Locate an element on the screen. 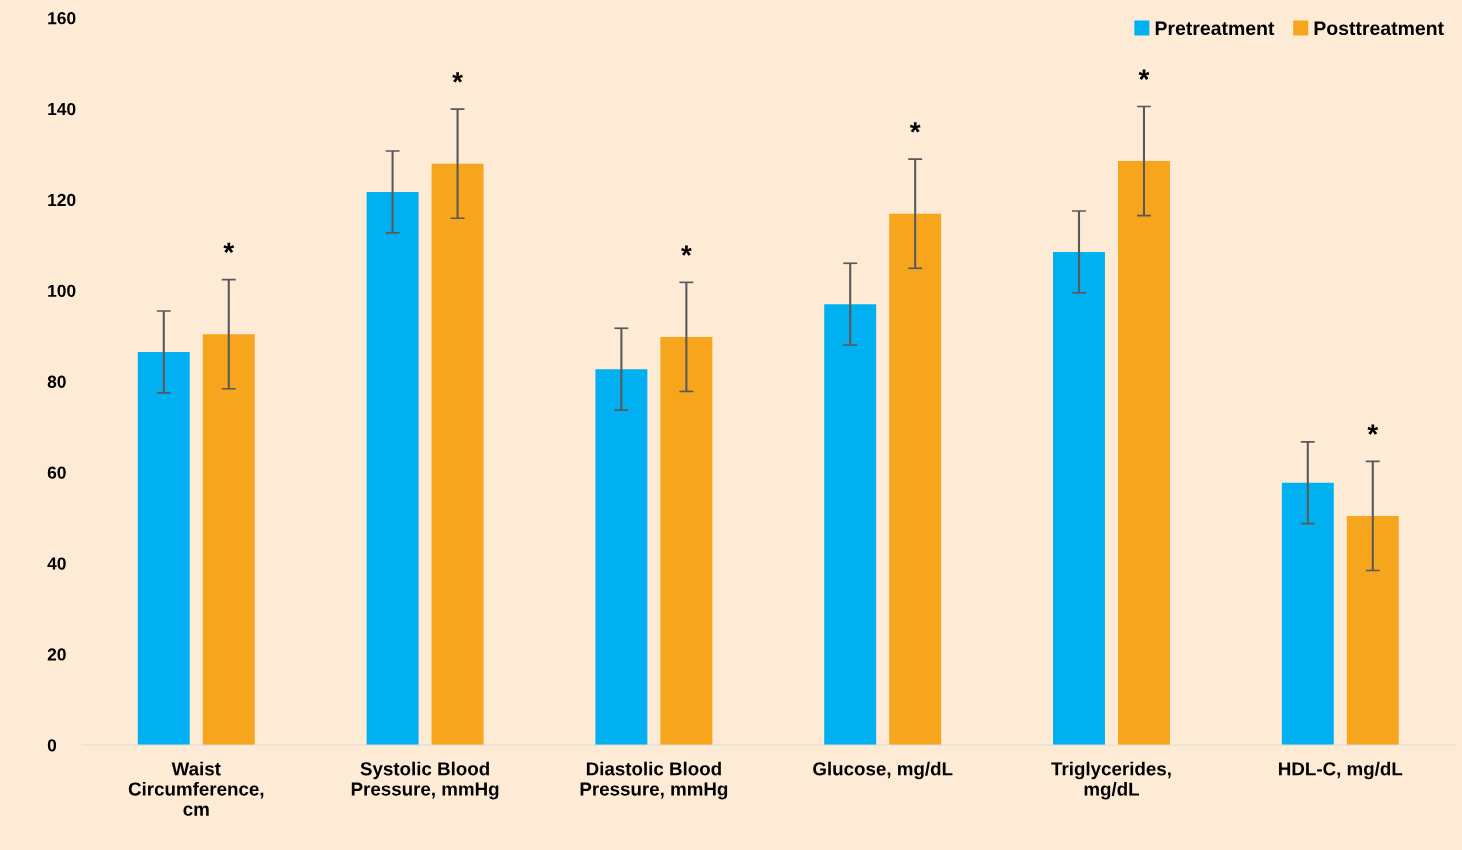 The width and height of the screenshot is (1462, 850). x-tick-label: Triglycerides, mg/dL is located at coordinates (1111, 780).